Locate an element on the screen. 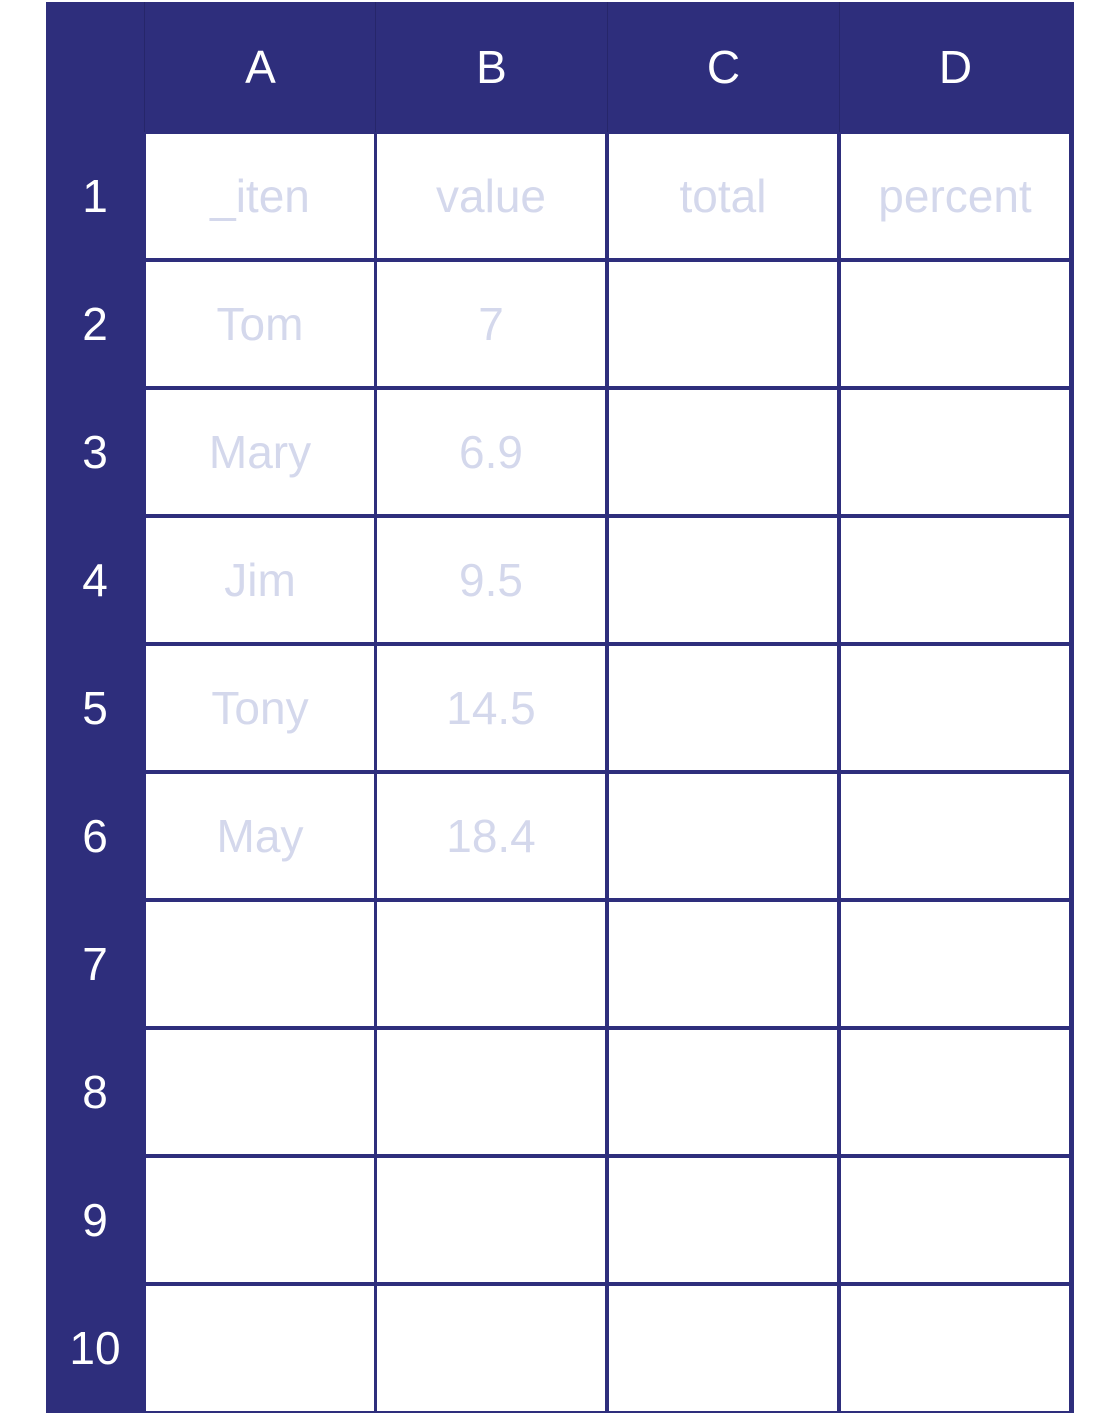 The width and height of the screenshot is (1120, 1413). cell-d2 is located at coordinates (955, 324).